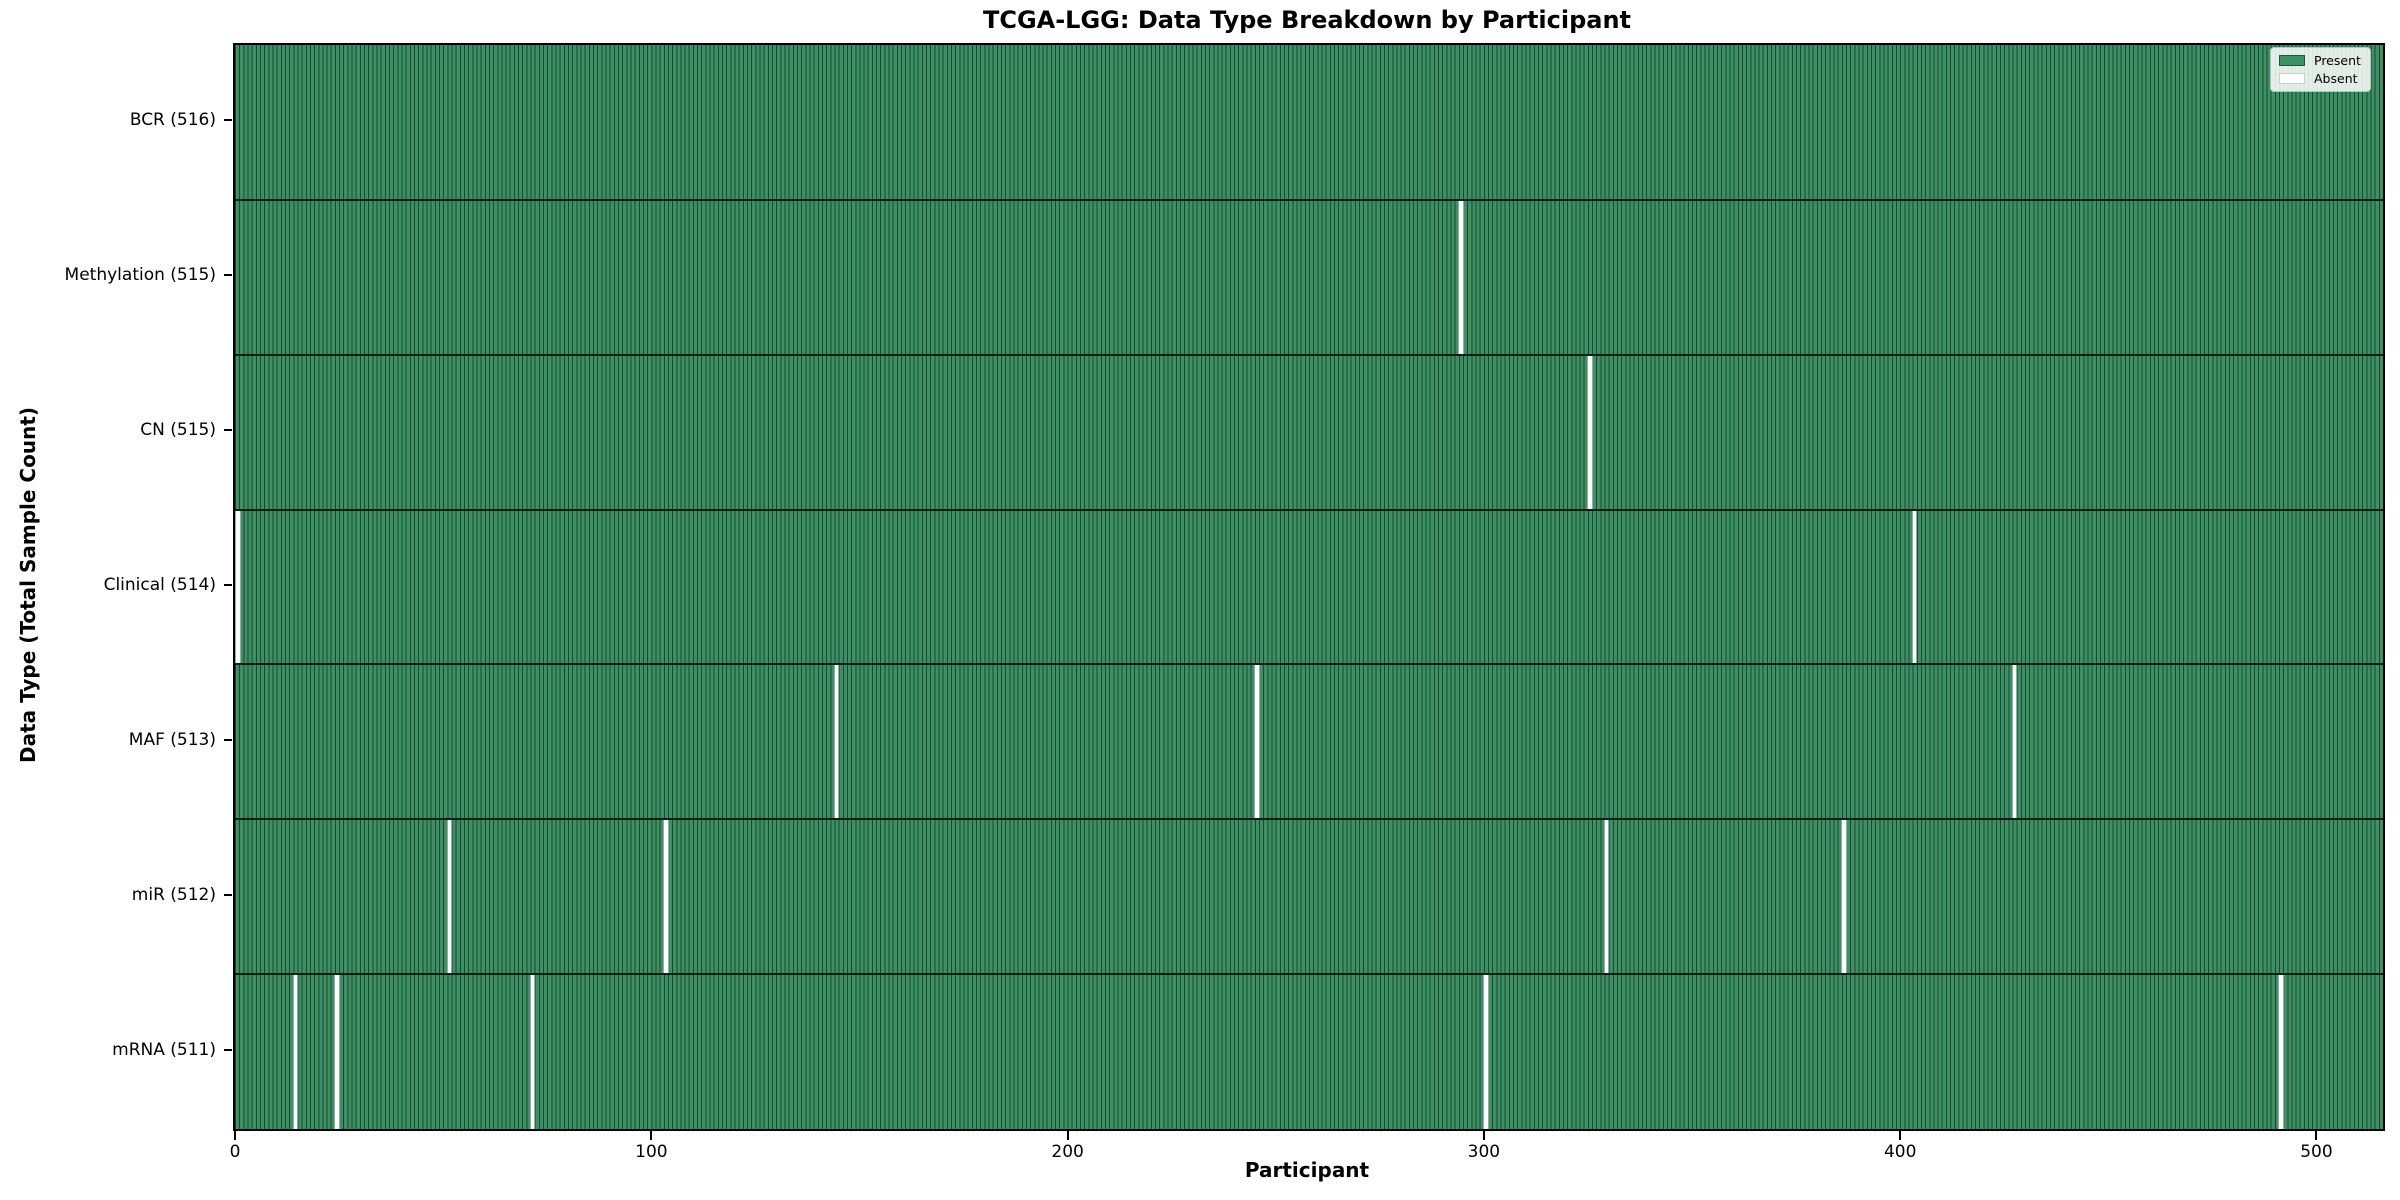  What do you see at coordinates (2336, 78) in the screenshot?
I see `legend-label-absent: Absent` at bounding box center [2336, 78].